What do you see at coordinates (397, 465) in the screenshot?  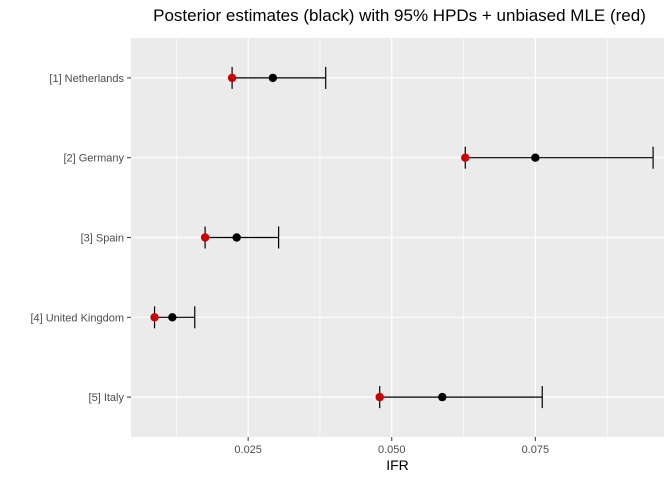 I see `x-axis-title: IFR` at bounding box center [397, 465].